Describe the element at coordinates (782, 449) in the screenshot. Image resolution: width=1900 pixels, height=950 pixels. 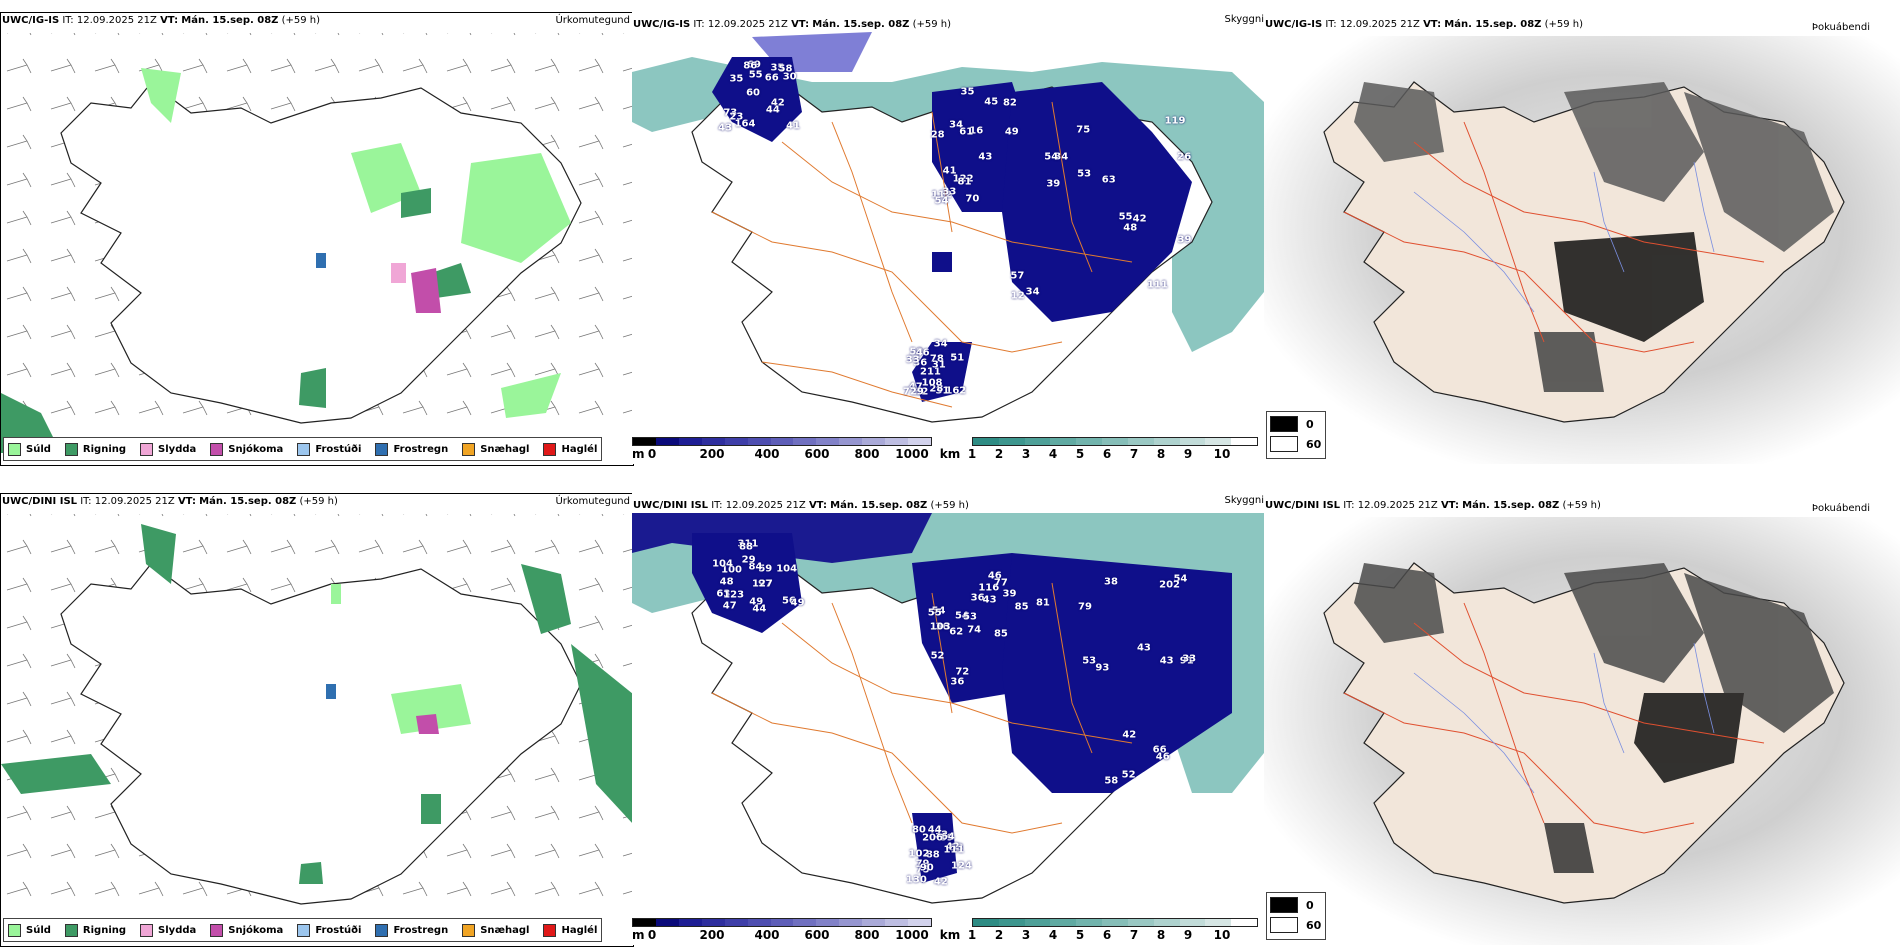
I see `height-colorbar-top: m 0 200 400 600 800 1000` at that location.